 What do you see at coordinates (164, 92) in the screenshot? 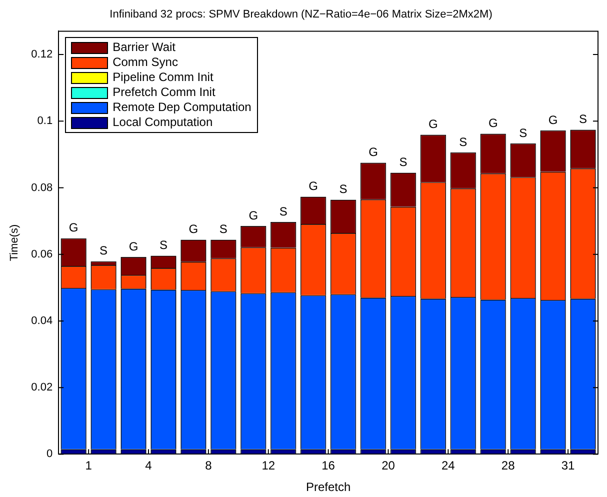
I see `legend-label: Prefetch Comm Init` at bounding box center [164, 92].